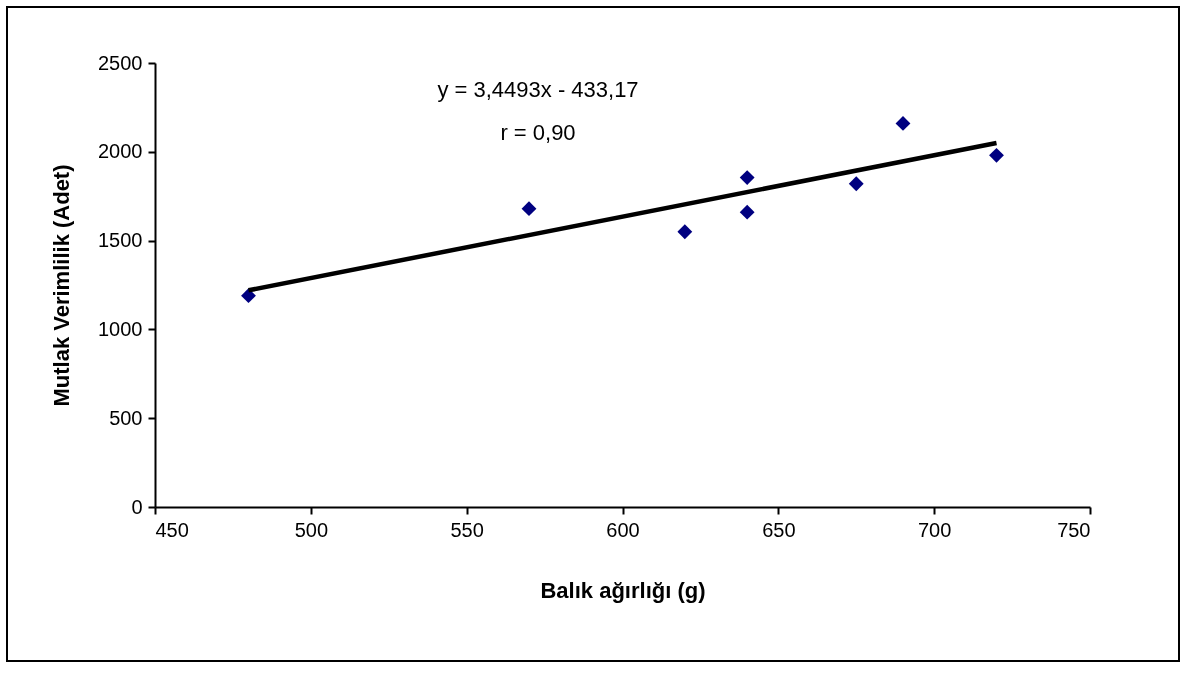 The width and height of the screenshot is (1190, 673). I want to click on y-tick-label: 1000, so click(120, 328).